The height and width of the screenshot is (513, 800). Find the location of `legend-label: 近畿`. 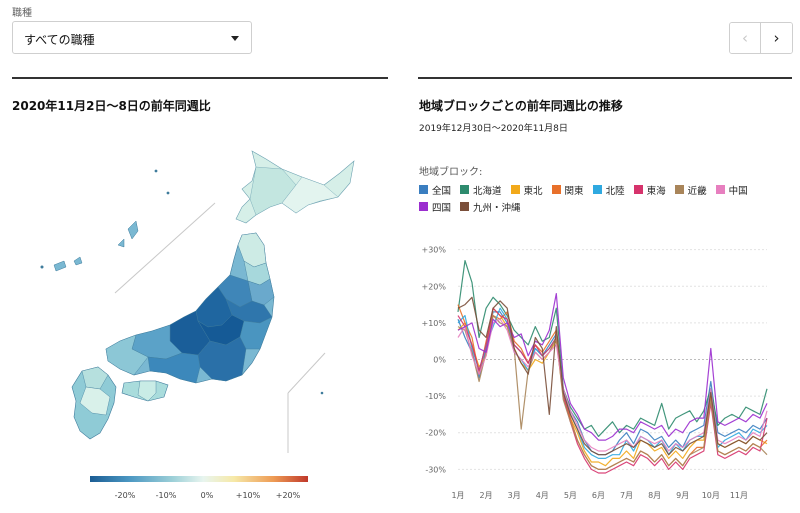

legend-label: 近畿 is located at coordinates (697, 191).